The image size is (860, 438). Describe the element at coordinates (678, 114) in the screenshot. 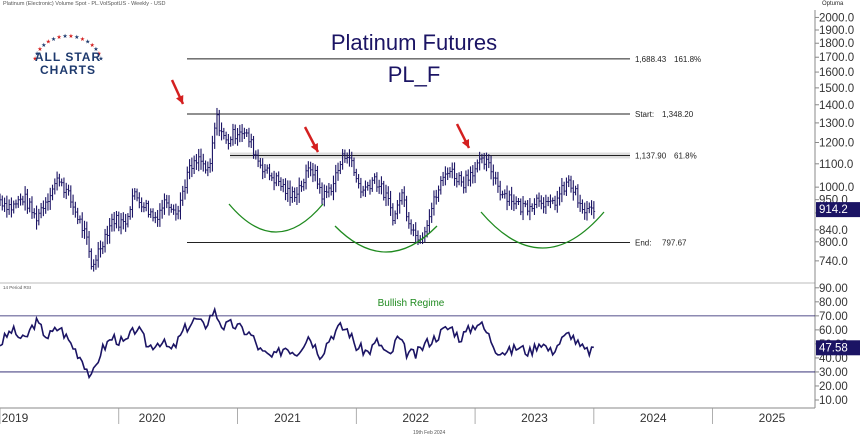

I see `level-value: 1,348.20` at that location.